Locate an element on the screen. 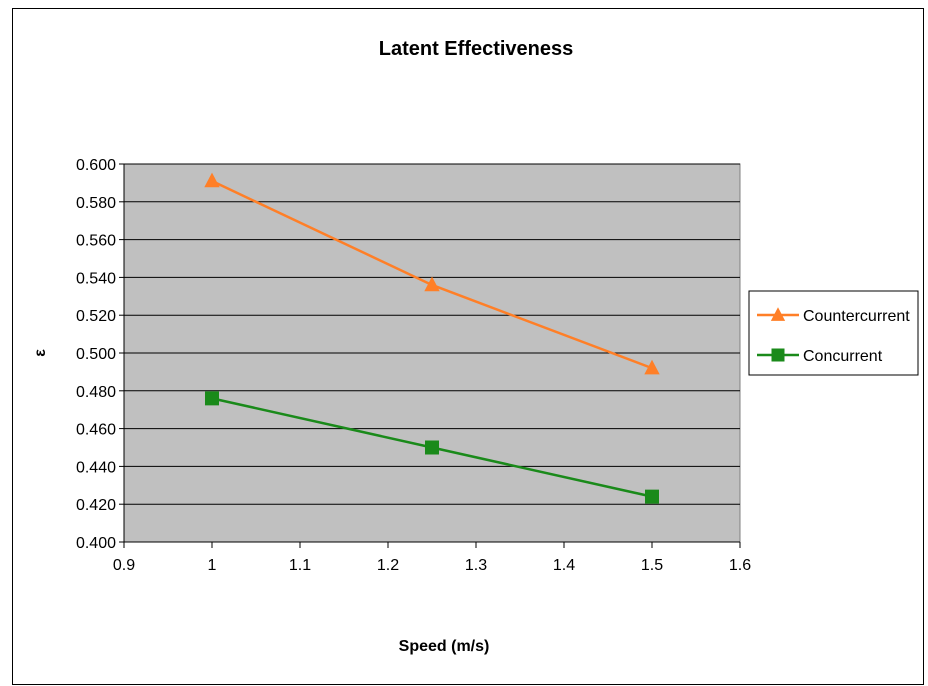  legend-label-concurrent: Concurrent is located at coordinates (843, 356).